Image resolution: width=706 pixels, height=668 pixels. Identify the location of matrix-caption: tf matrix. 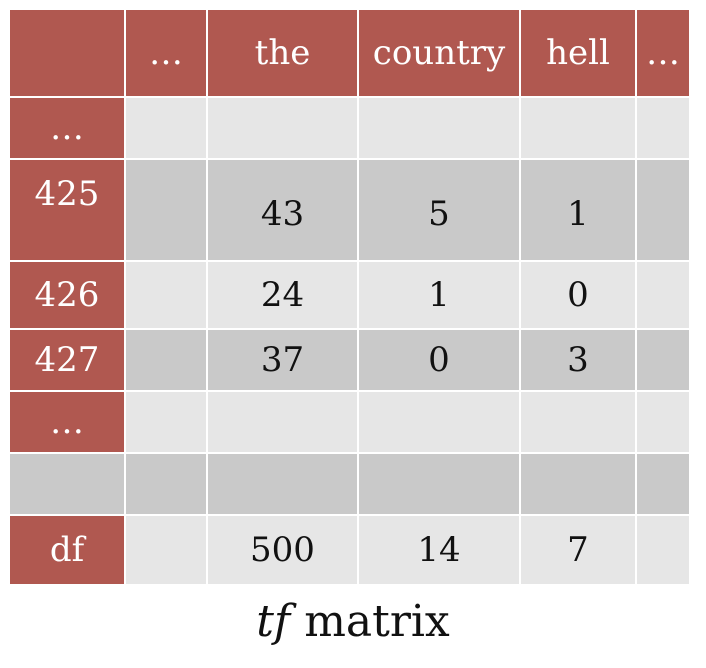
(353, 621).